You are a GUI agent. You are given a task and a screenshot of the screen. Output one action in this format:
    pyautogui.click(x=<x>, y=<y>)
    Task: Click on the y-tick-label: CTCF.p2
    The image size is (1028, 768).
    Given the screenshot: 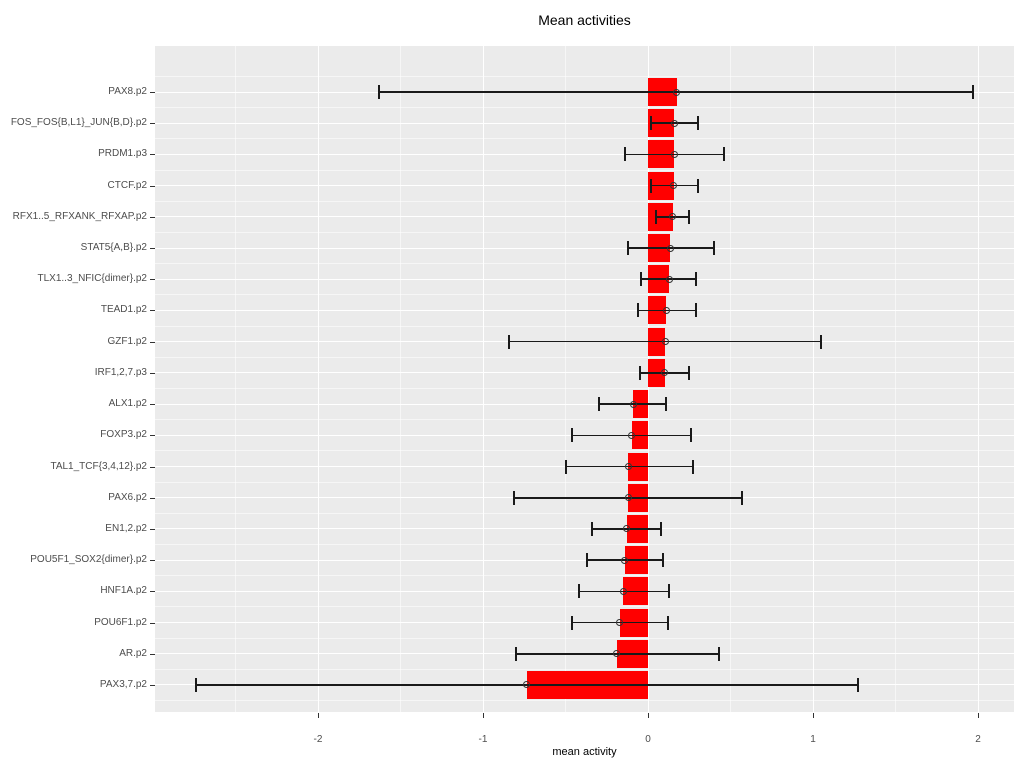 What is the action you would take?
    pyautogui.click(x=127, y=185)
    